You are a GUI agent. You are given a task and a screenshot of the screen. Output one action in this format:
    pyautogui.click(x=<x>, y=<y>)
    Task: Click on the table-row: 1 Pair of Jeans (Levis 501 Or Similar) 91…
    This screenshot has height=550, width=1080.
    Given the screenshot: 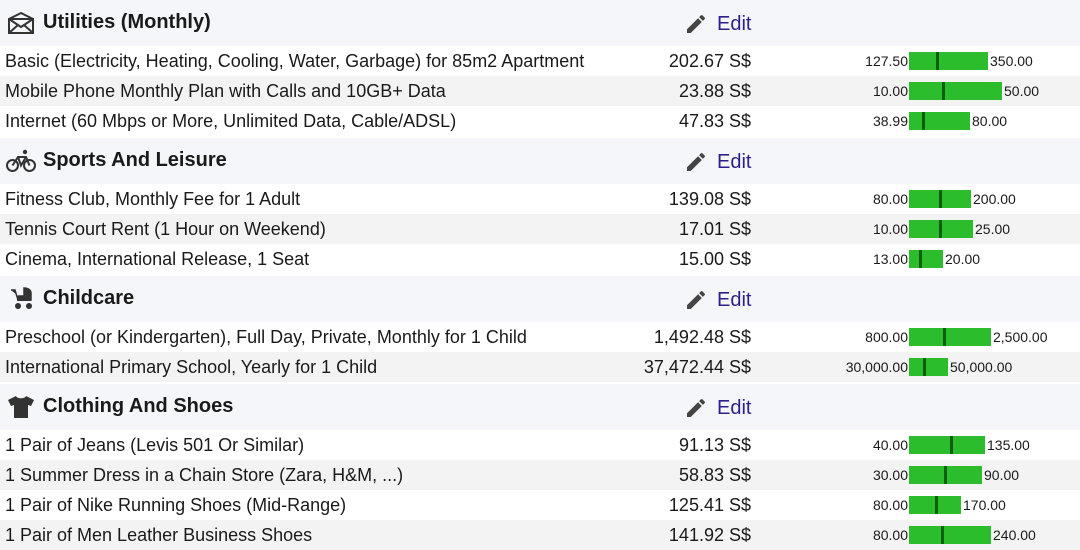 What is the action you would take?
    pyautogui.click(x=540, y=445)
    